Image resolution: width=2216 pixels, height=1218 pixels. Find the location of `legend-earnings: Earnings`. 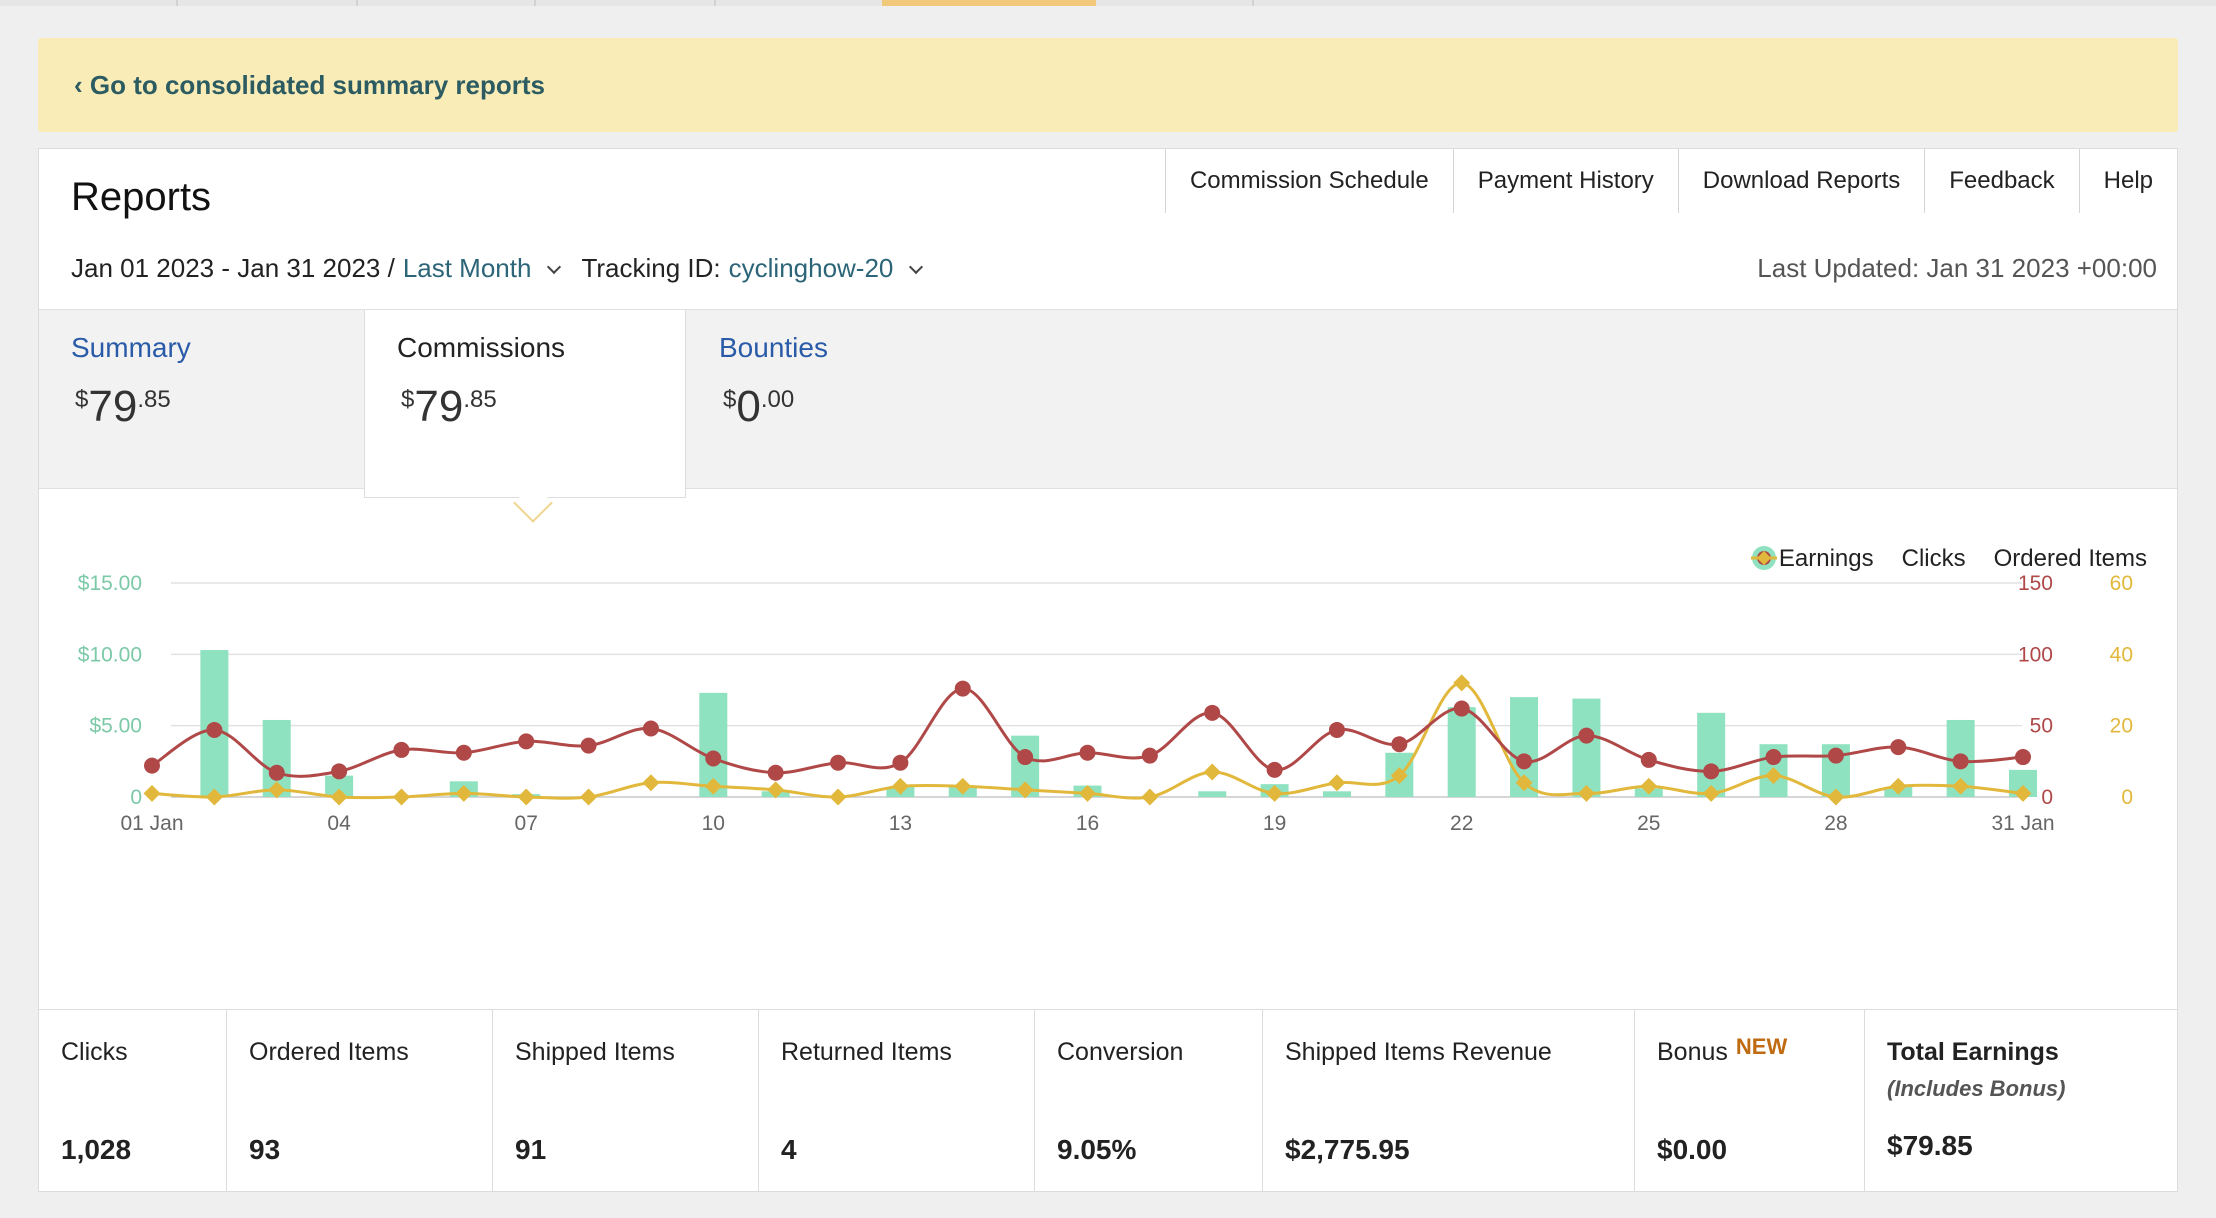

legend-earnings: Earnings is located at coordinates (1812, 559).